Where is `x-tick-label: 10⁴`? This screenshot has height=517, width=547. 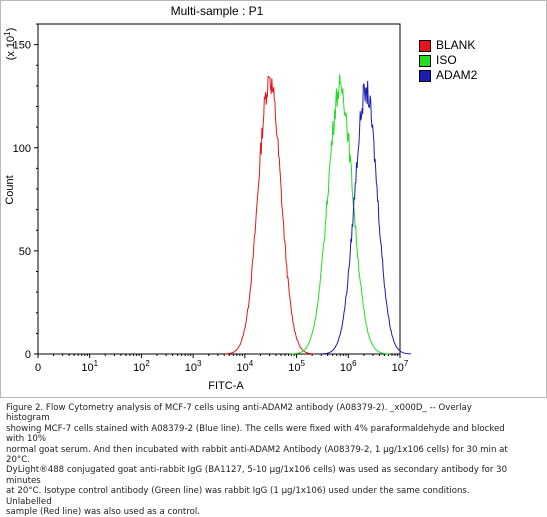
x-tick-label: 10⁴ is located at coordinates (245, 366).